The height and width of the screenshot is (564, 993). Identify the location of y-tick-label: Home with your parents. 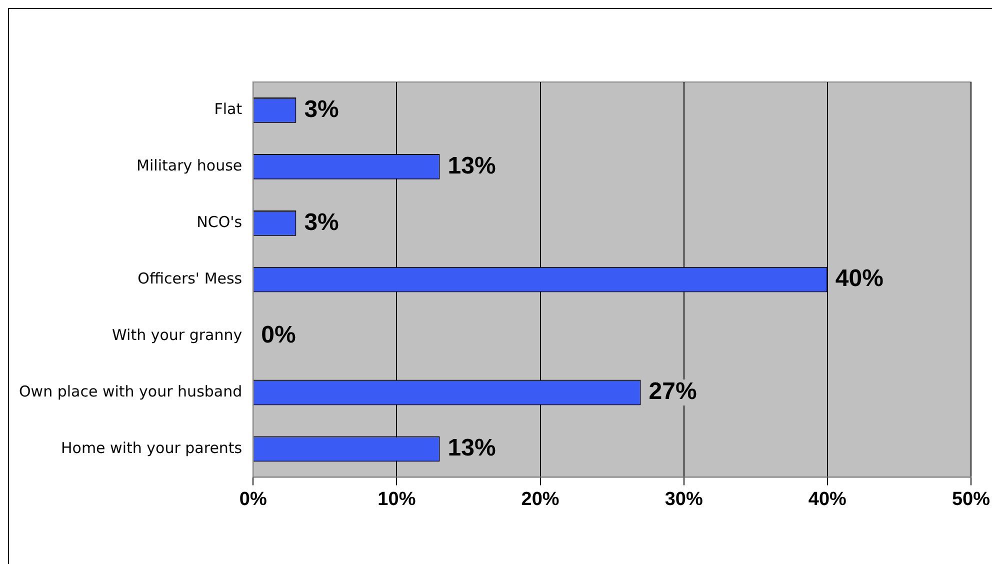
(151, 447).